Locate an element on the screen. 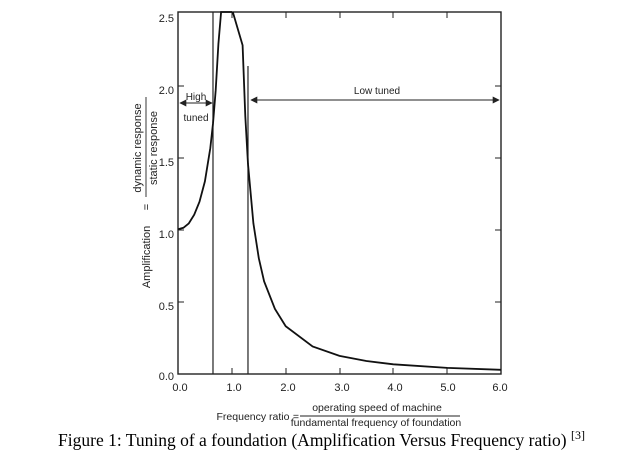 The height and width of the screenshot is (459, 643). y-tick-label: 2.5 is located at coordinates (166, 19).